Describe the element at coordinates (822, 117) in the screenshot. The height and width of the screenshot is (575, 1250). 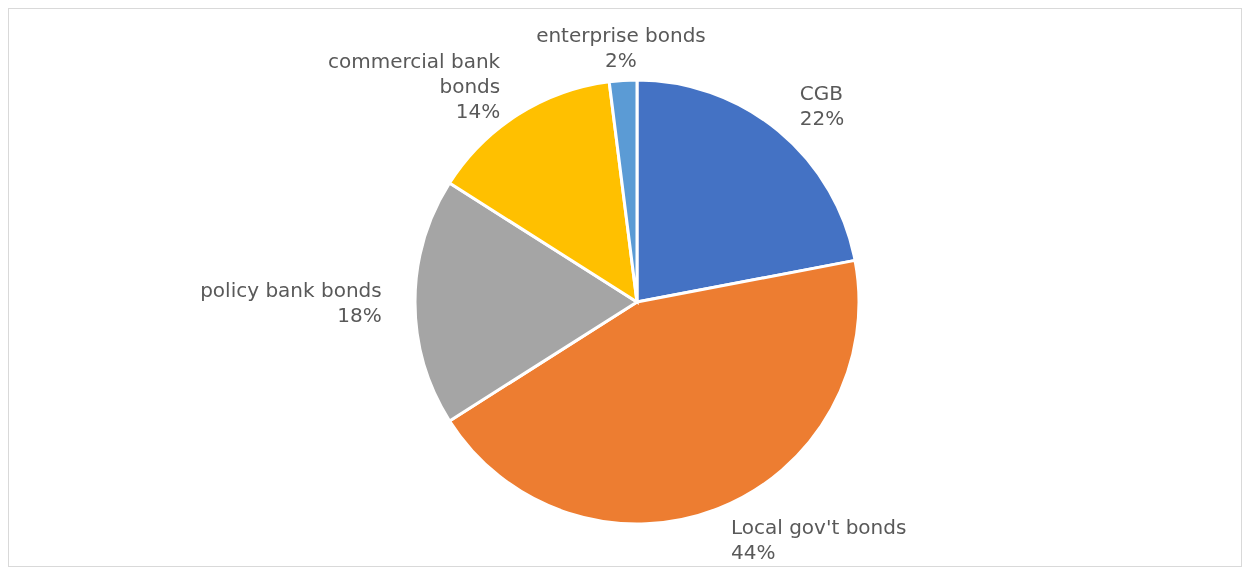
I see `data-label: 22%` at that location.